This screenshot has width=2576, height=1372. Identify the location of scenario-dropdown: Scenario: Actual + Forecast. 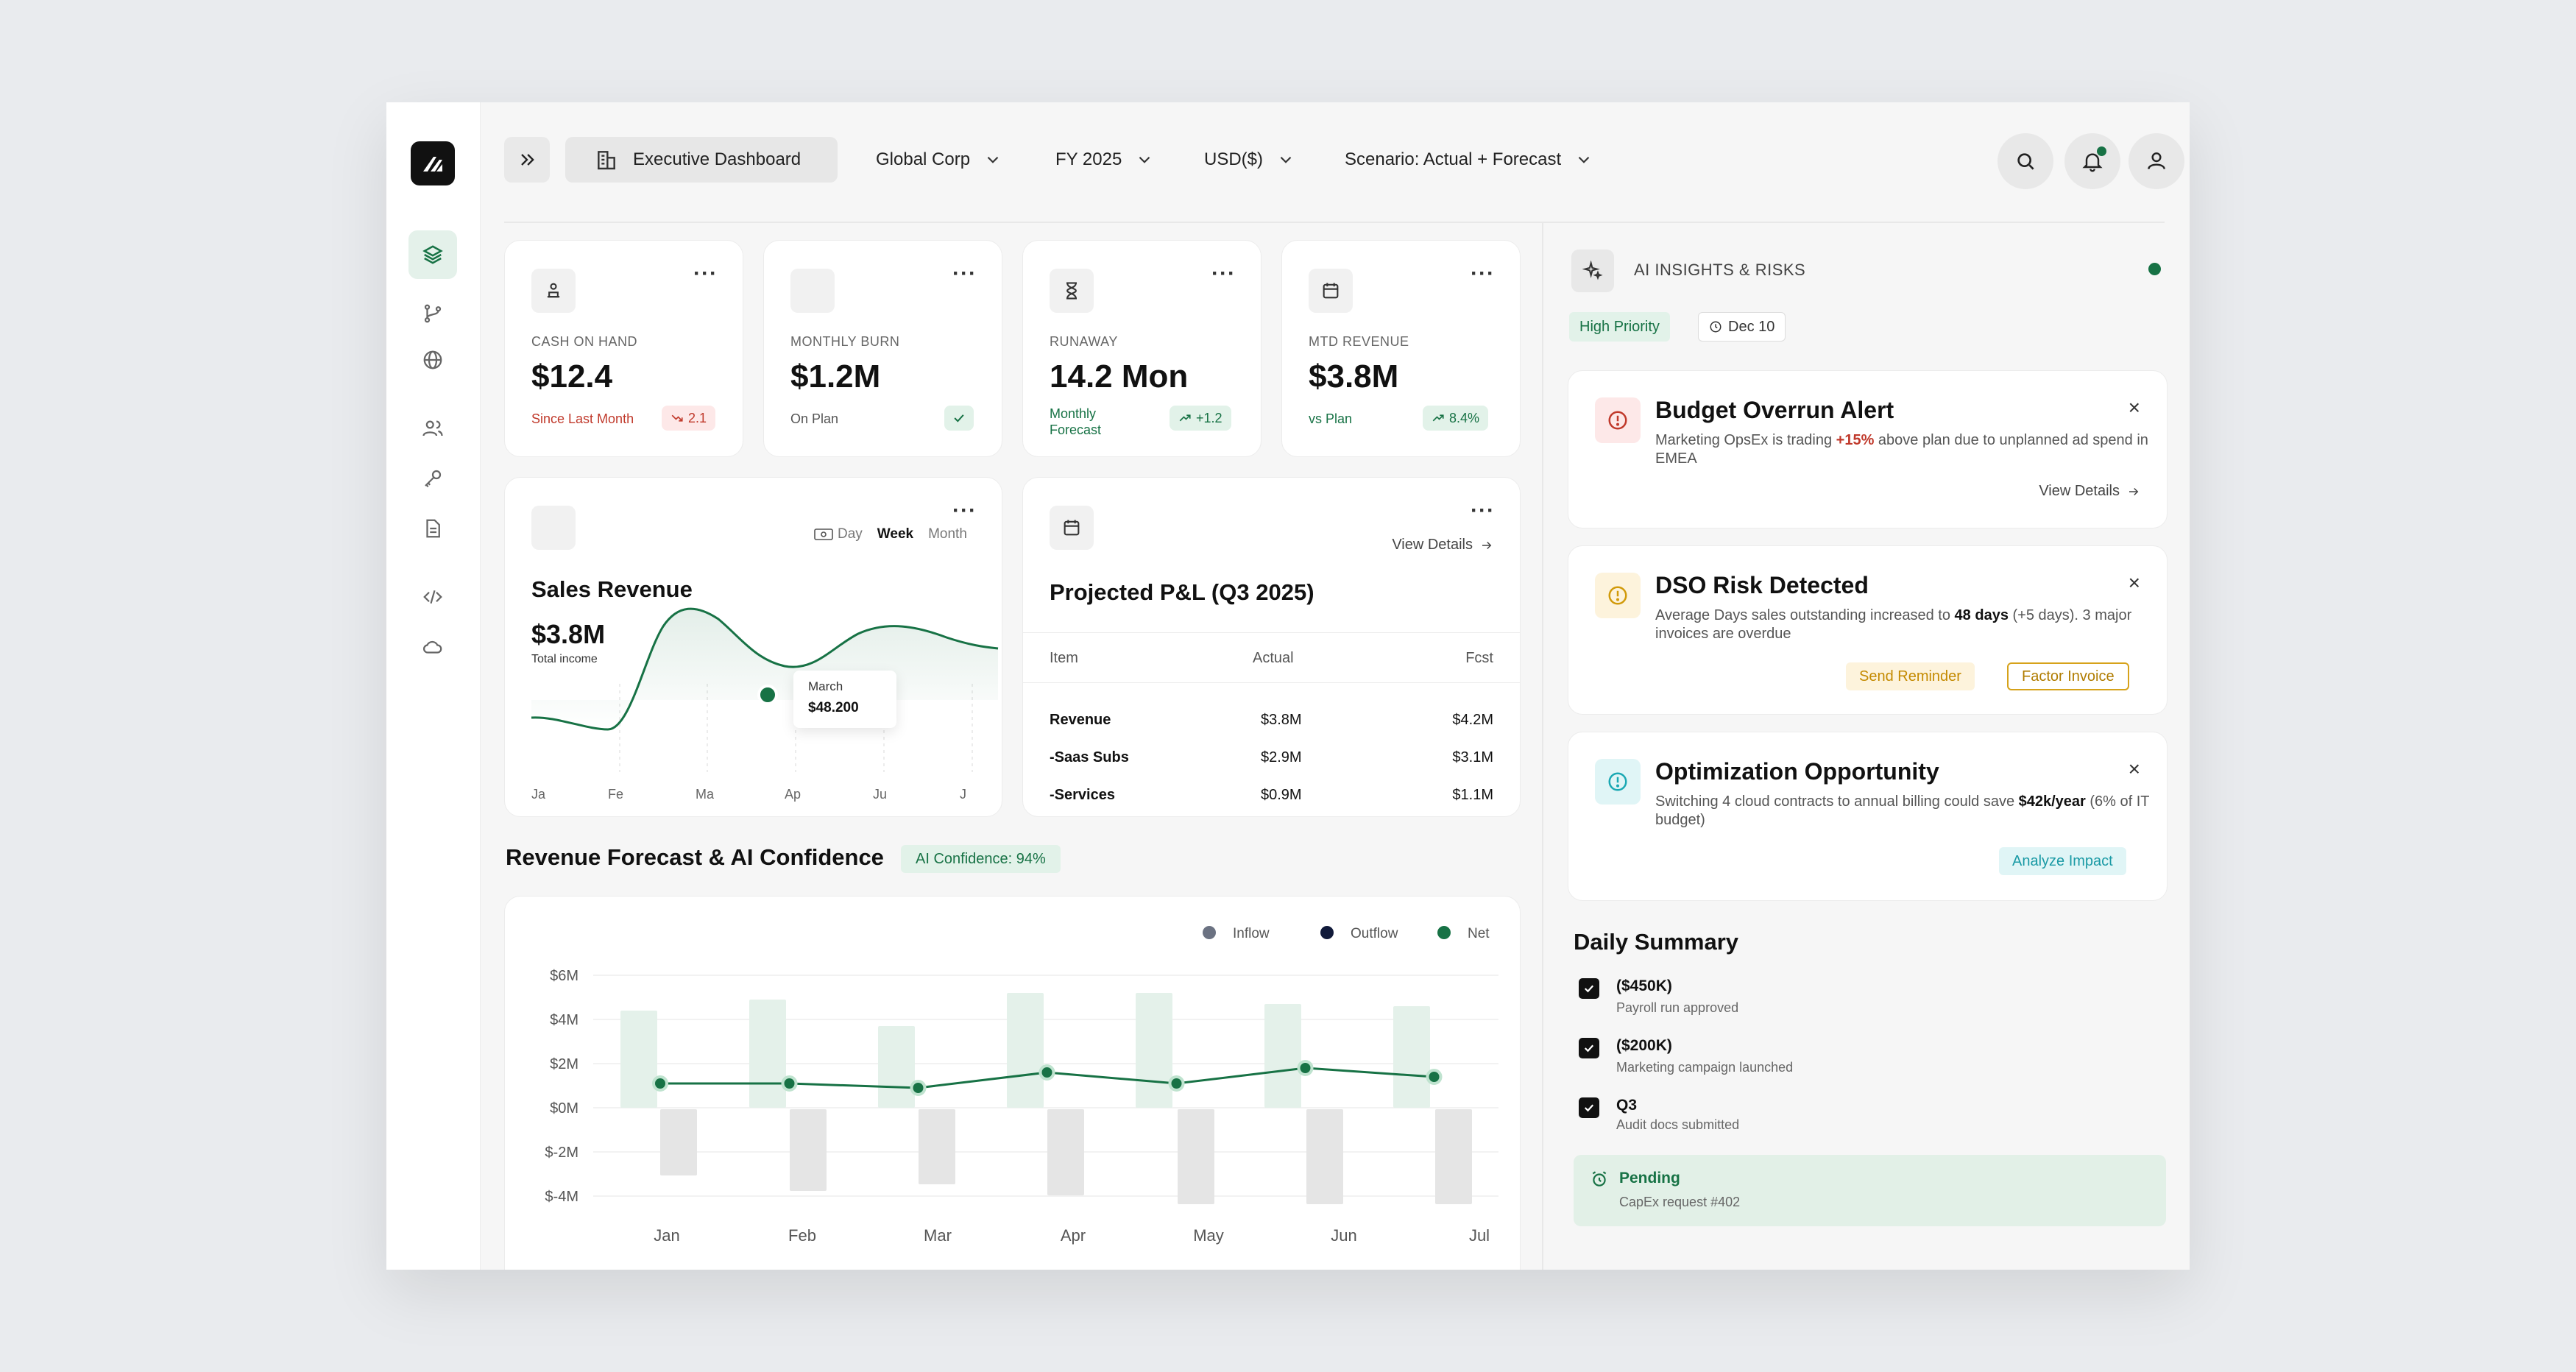
(1469, 160).